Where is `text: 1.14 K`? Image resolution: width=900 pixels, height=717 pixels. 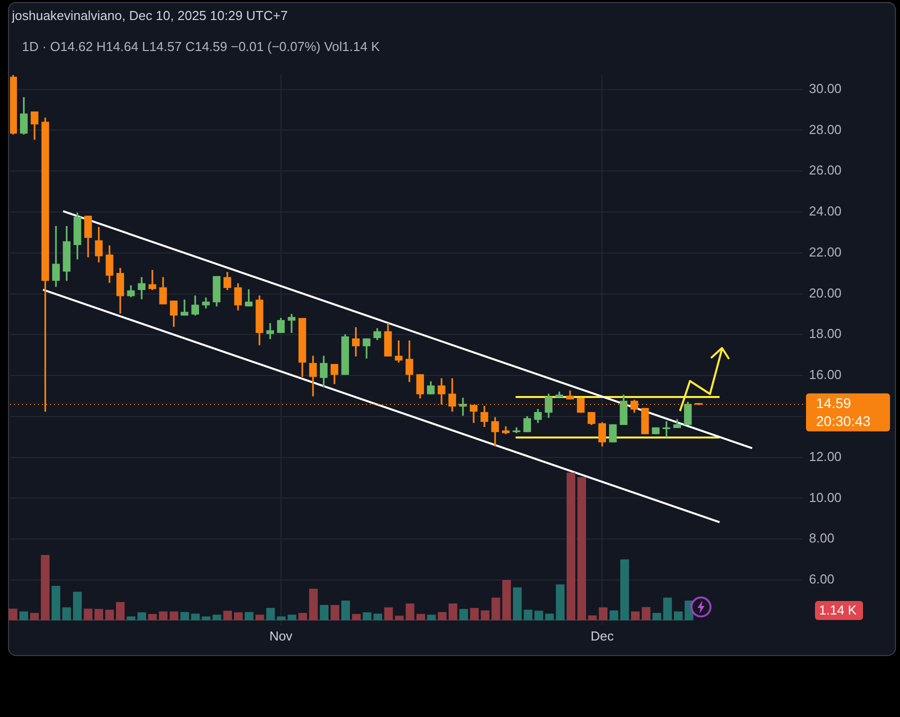
text: 1.14 K is located at coordinates (838, 610).